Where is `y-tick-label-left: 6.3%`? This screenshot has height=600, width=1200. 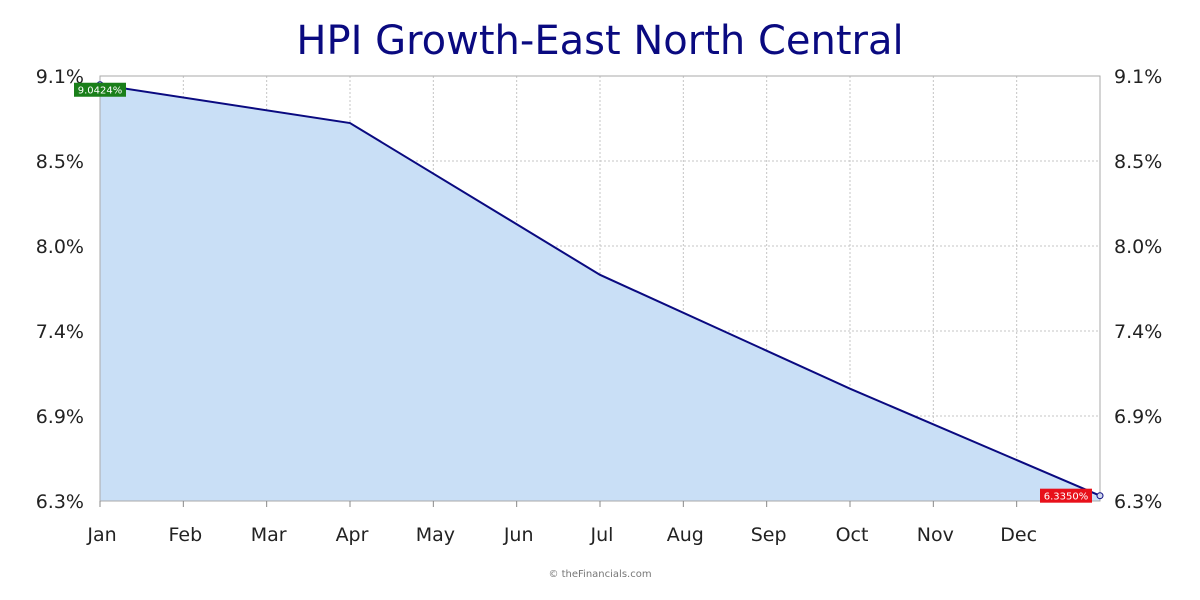 y-tick-label-left: 6.3% is located at coordinates (60, 502).